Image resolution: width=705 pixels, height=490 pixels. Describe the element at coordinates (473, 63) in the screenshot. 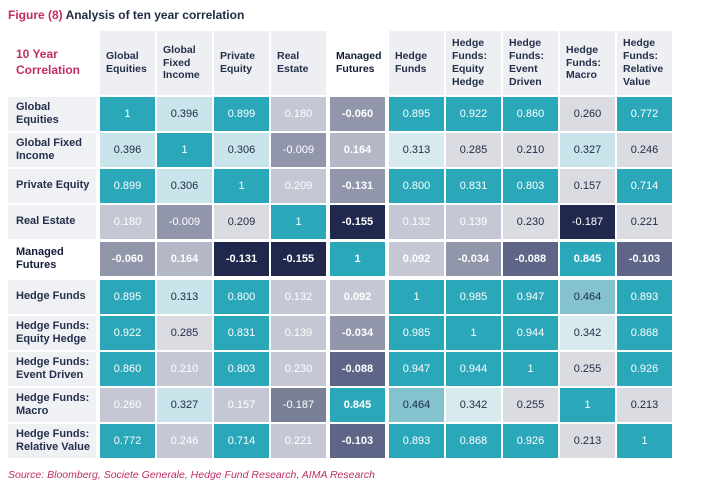

I see `column-header: Hedge Funds: Equity Hedge` at that location.